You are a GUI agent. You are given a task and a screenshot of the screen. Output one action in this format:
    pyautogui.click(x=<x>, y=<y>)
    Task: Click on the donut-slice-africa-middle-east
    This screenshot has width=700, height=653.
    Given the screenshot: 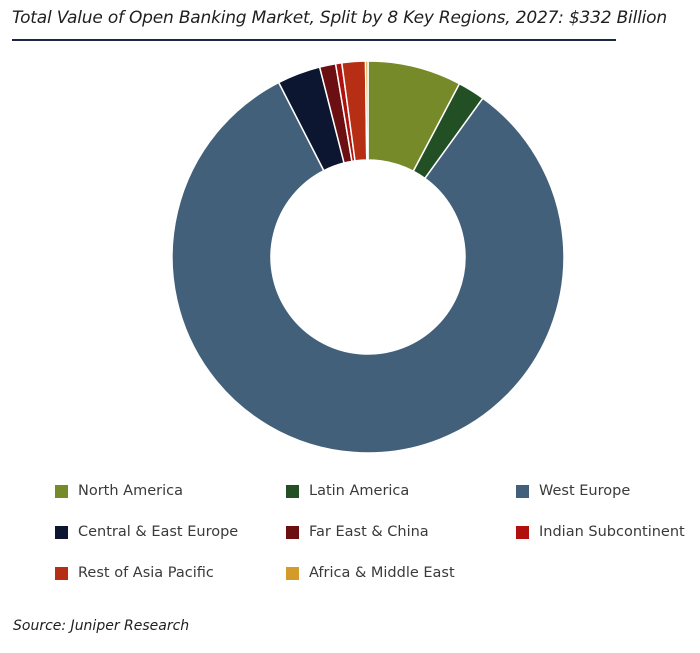 What is the action you would take?
    pyautogui.click(x=366, y=110)
    